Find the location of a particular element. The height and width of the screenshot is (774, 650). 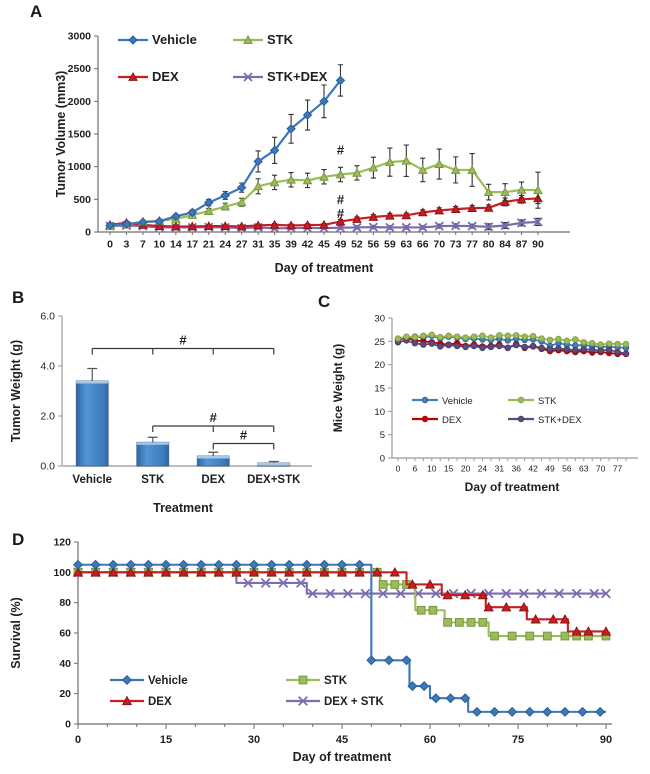

svg-text: 66 is located at coordinates (423, 245).